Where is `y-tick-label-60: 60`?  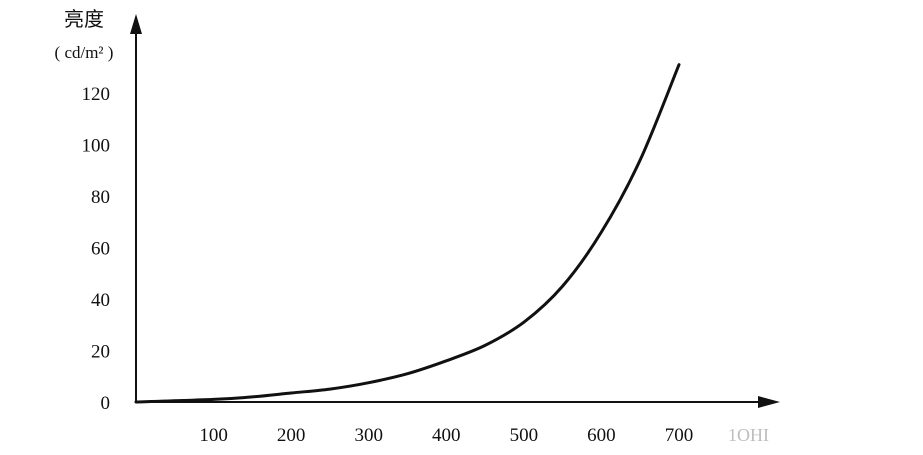
y-tick-label-60: 60 is located at coordinates (100, 249).